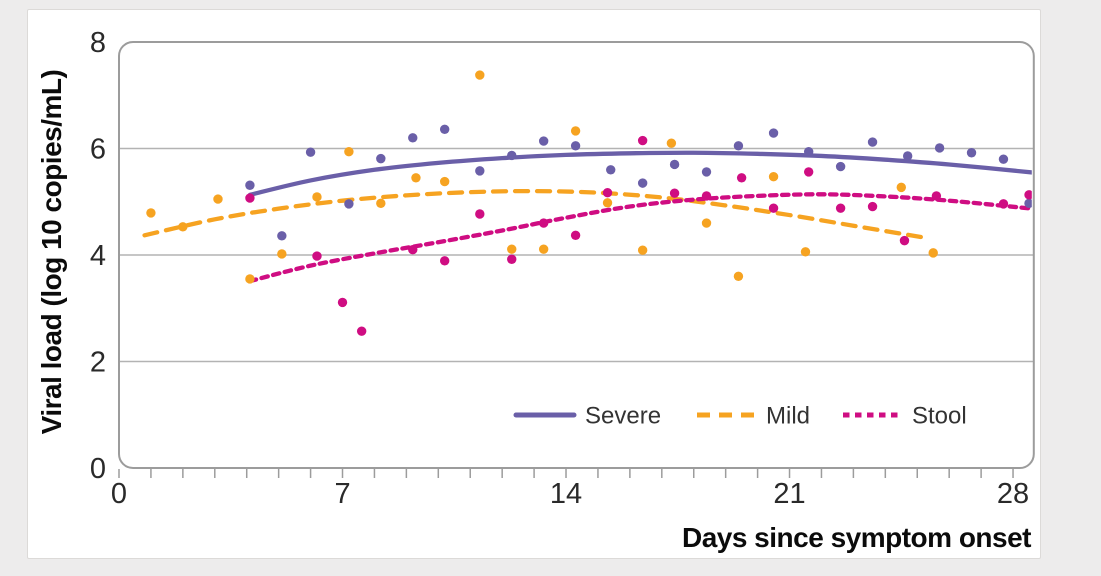  What do you see at coordinates (98, 469) in the screenshot?
I see `y-tick-label-0: 0` at bounding box center [98, 469].